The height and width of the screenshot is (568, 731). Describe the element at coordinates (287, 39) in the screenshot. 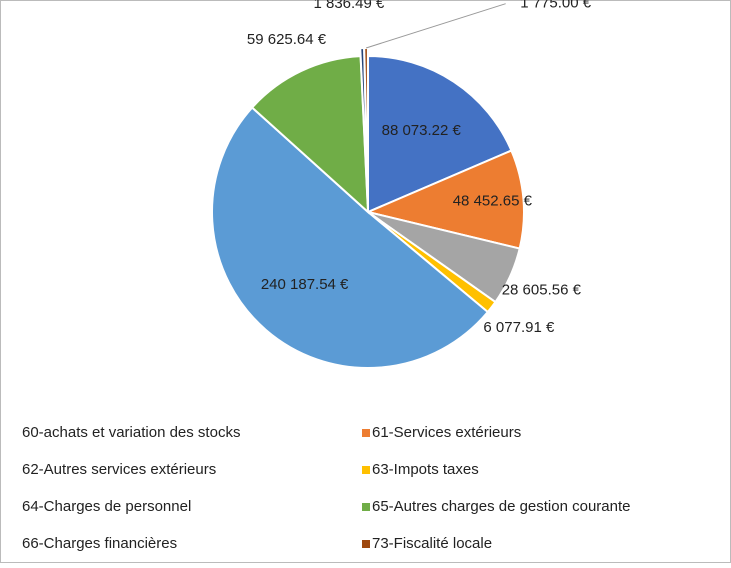

I see `data-label: 59 625.64 €` at that location.